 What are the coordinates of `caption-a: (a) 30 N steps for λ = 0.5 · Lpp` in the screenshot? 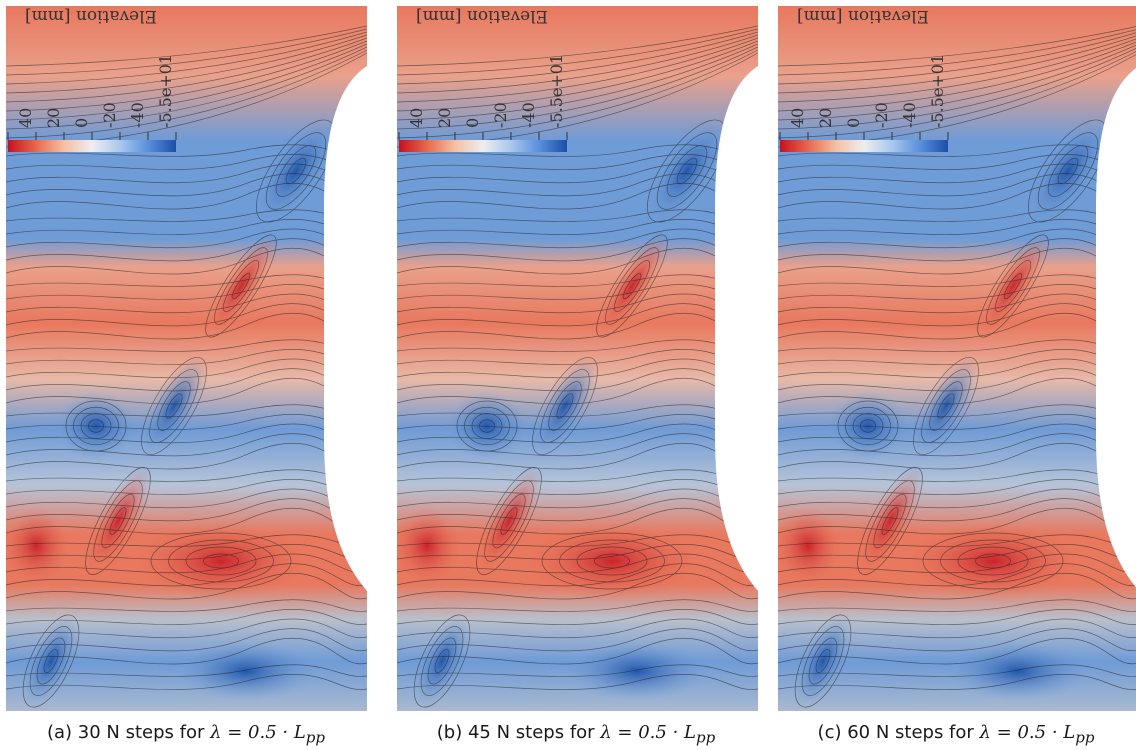 It's located at (188, 734).